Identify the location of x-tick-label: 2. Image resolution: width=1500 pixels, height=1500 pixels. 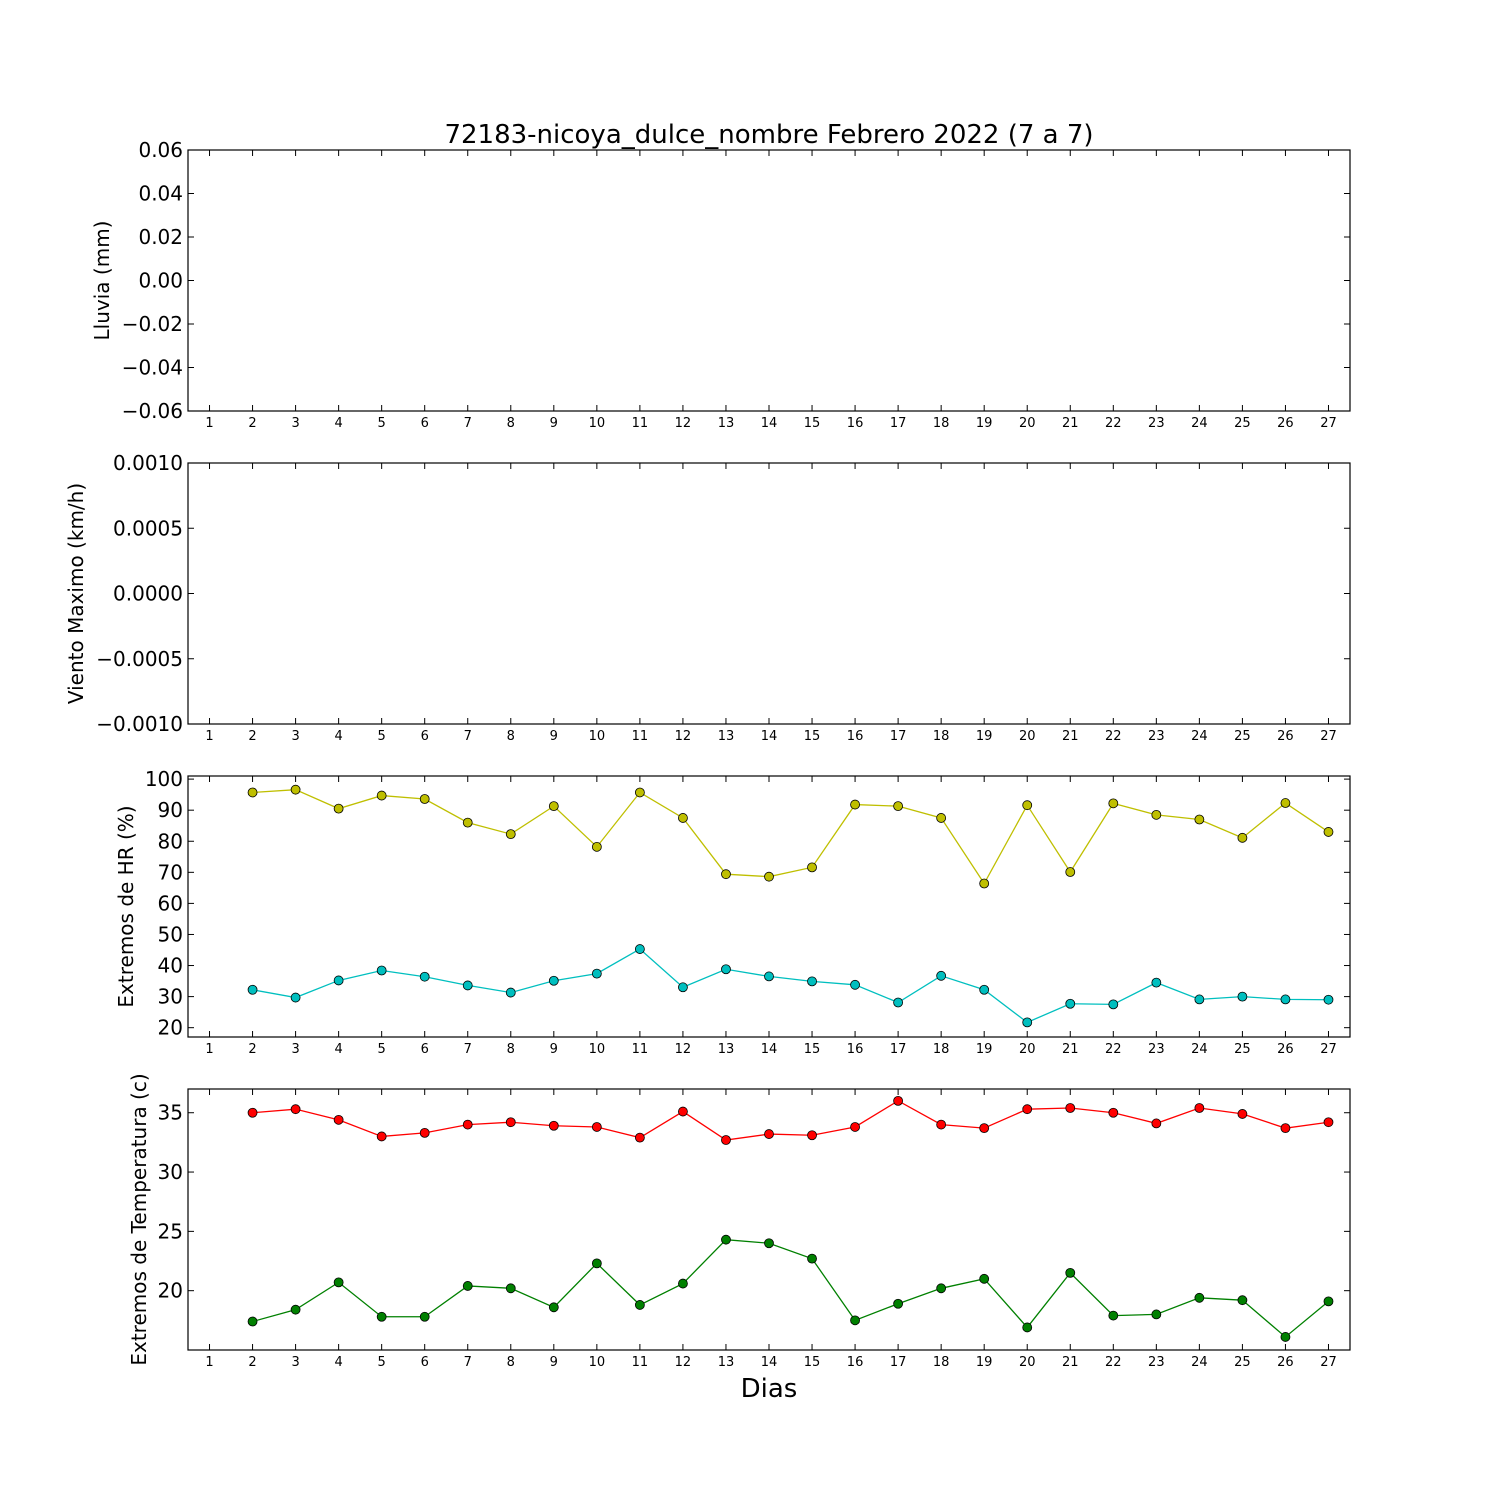
(252, 736).